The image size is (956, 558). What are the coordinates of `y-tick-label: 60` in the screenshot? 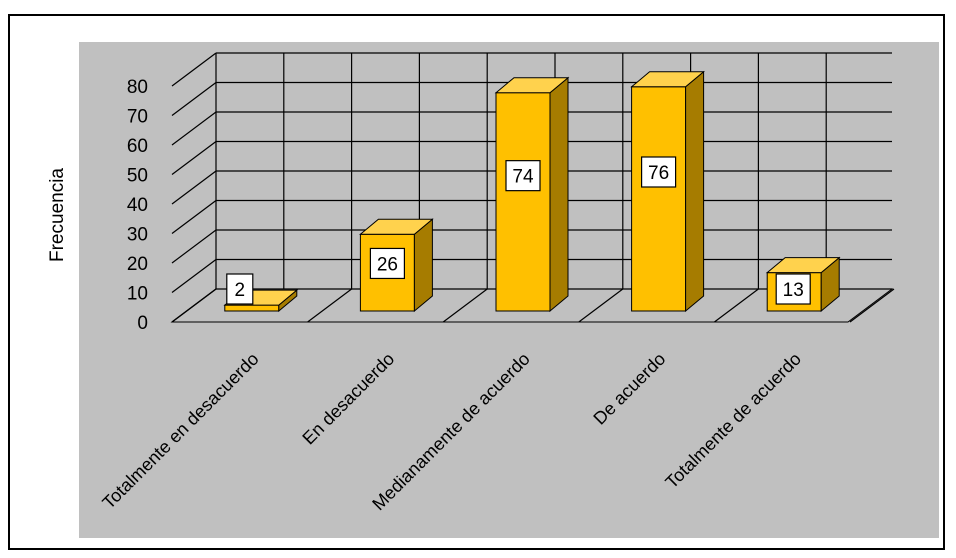 It's located at (137, 146).